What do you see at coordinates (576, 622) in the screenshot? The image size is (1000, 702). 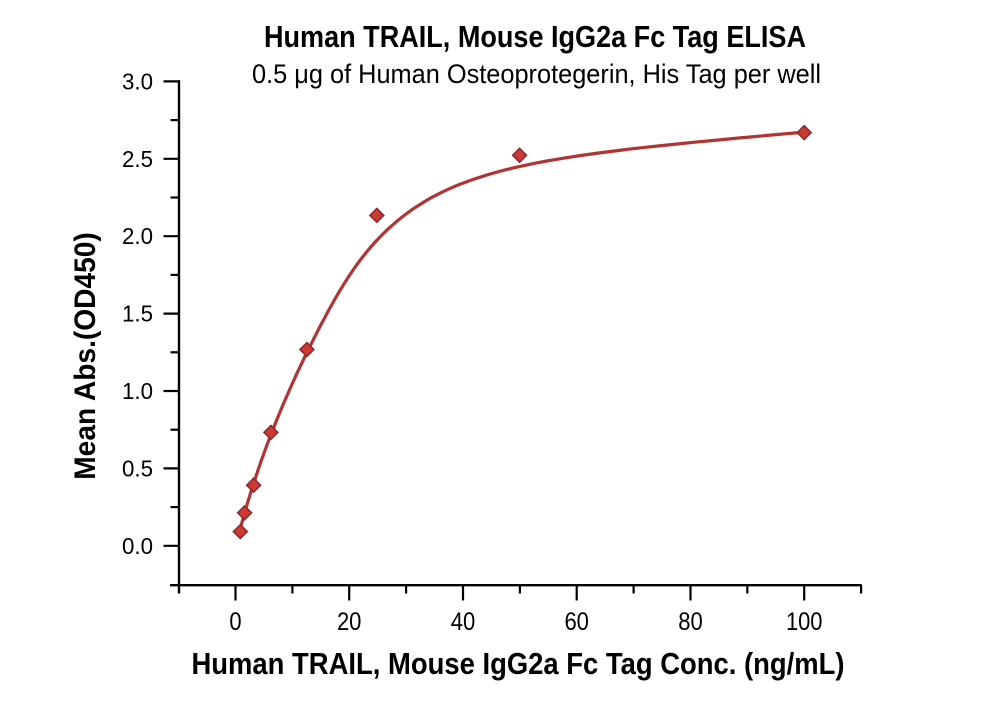 I see `svg-text: 60` at bounding box center [576, 622].